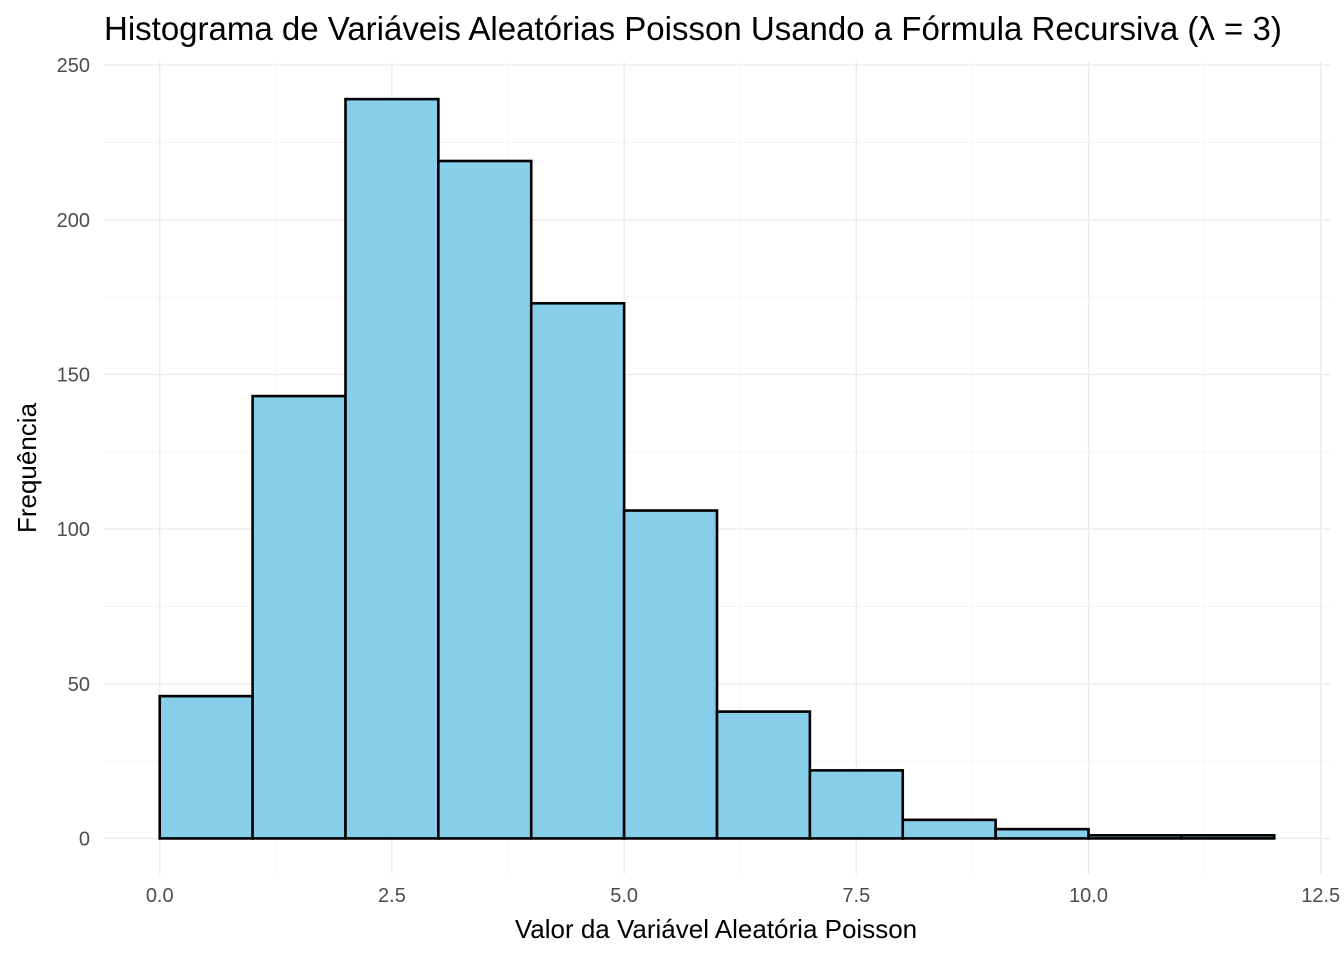  I want to click on y-tick-label: 50, so click(79, 685).